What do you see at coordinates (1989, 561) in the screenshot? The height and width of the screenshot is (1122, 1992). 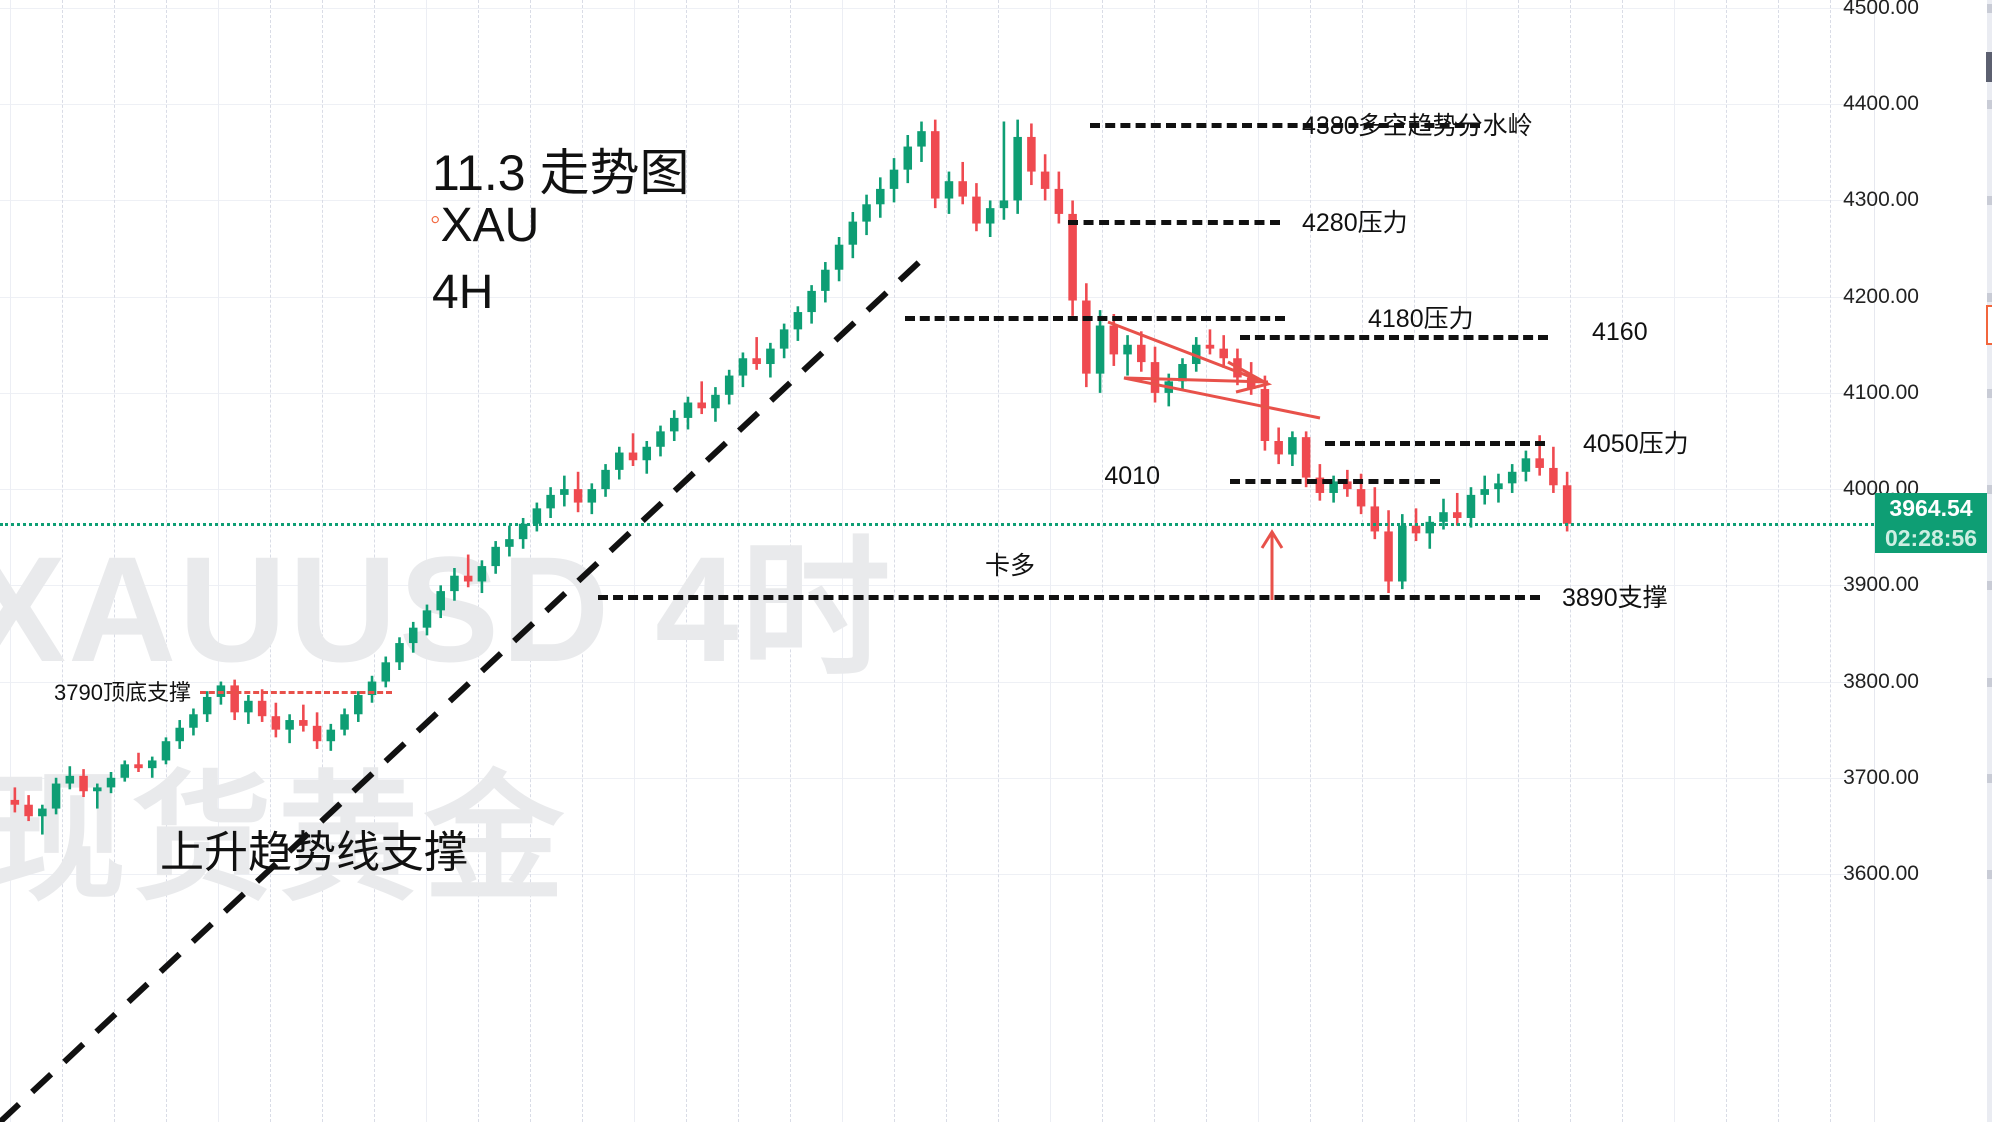 I see `axis-scrollbar` at bounding box center [1989, 561].